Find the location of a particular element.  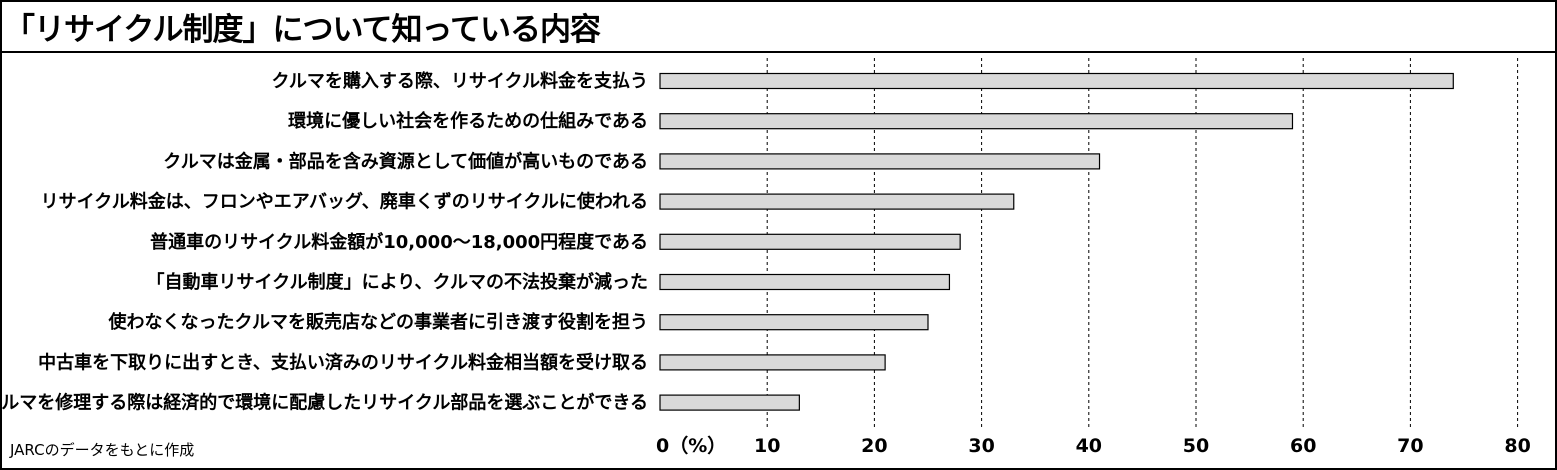

tick-label-80: 80 is located at coordinates (1517, 446).